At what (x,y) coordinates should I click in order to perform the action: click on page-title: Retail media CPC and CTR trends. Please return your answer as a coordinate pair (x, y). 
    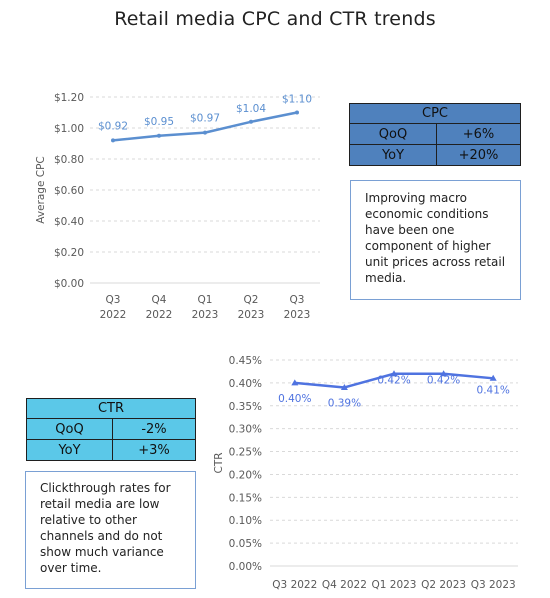
    Looking at the image, I should click on (275, 19).